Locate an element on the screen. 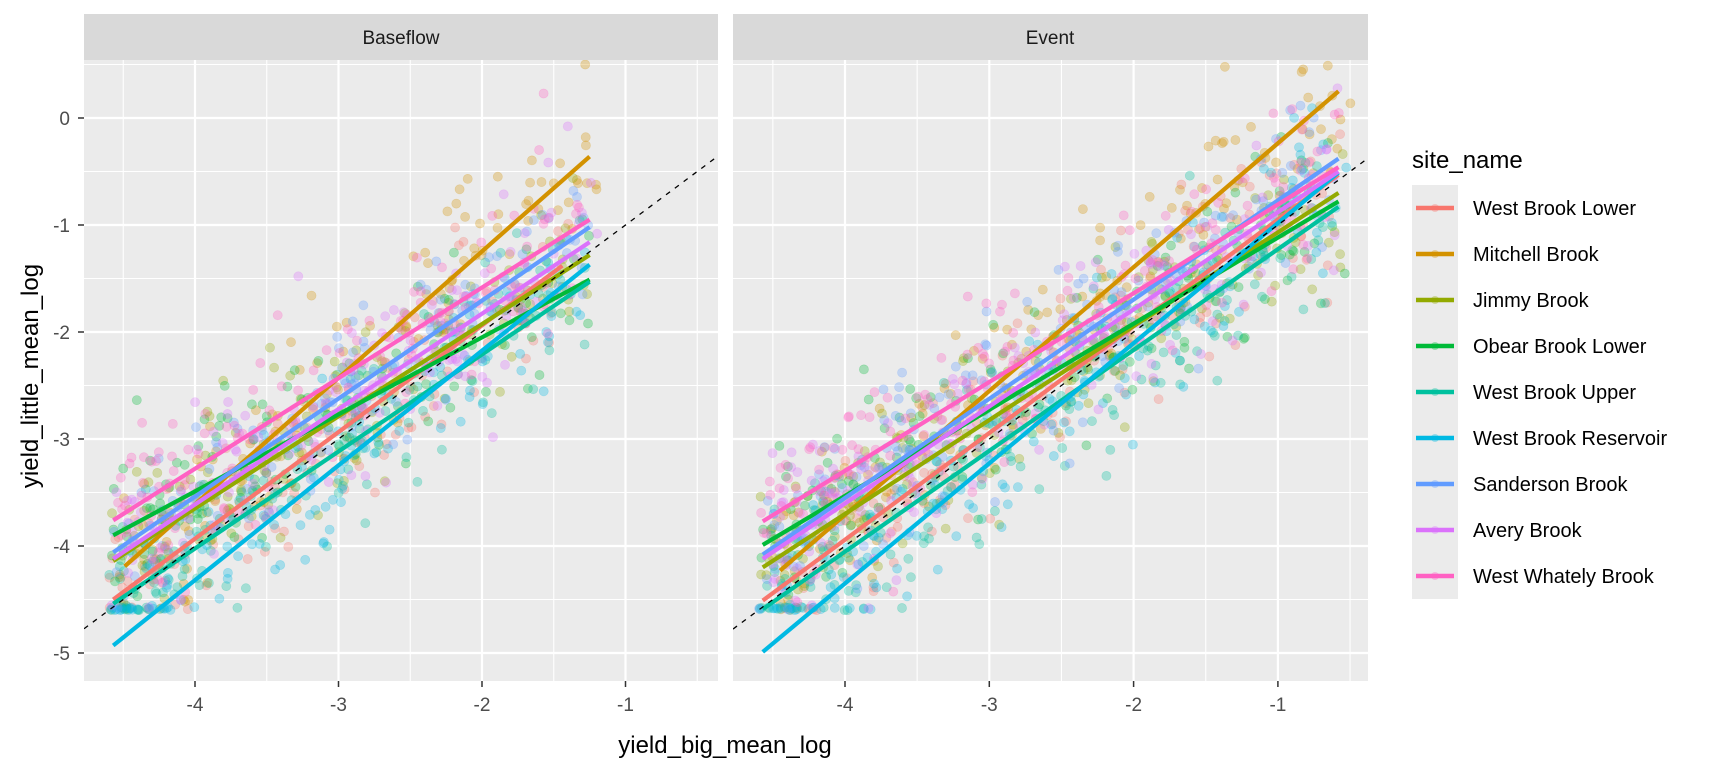 The height and width of the screenshot is (768, 1728). legend-item: West Whately Brook is located at coordinates (1535, 577).